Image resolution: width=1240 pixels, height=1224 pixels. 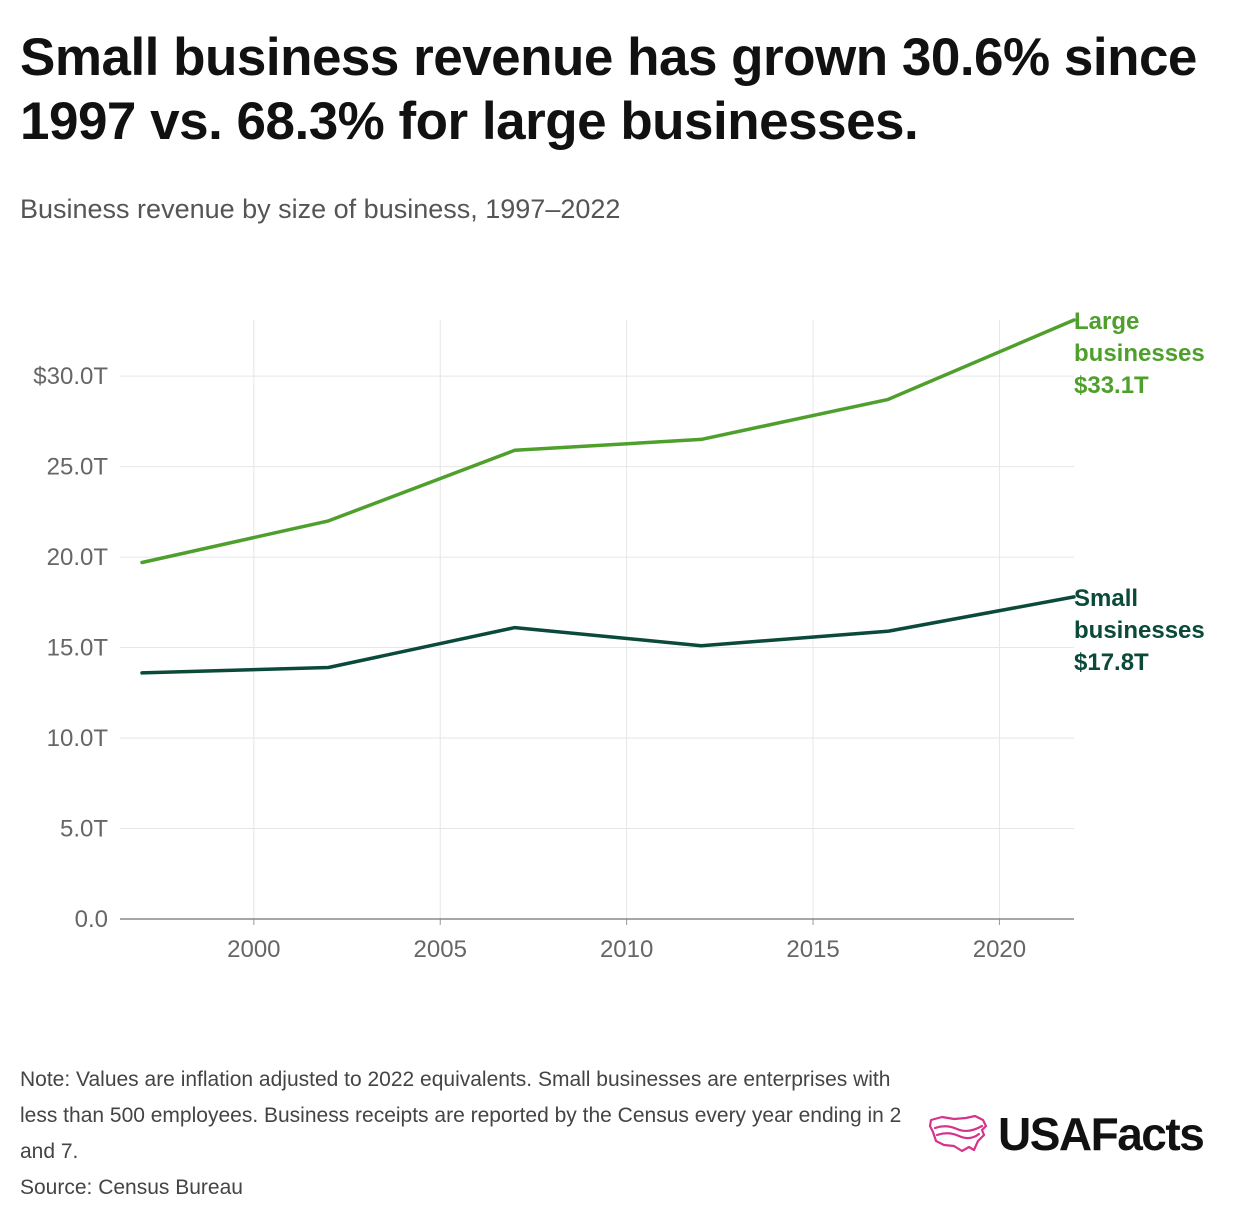 I want to click on x-tick-label: 2010, so click(x=626, y=949).